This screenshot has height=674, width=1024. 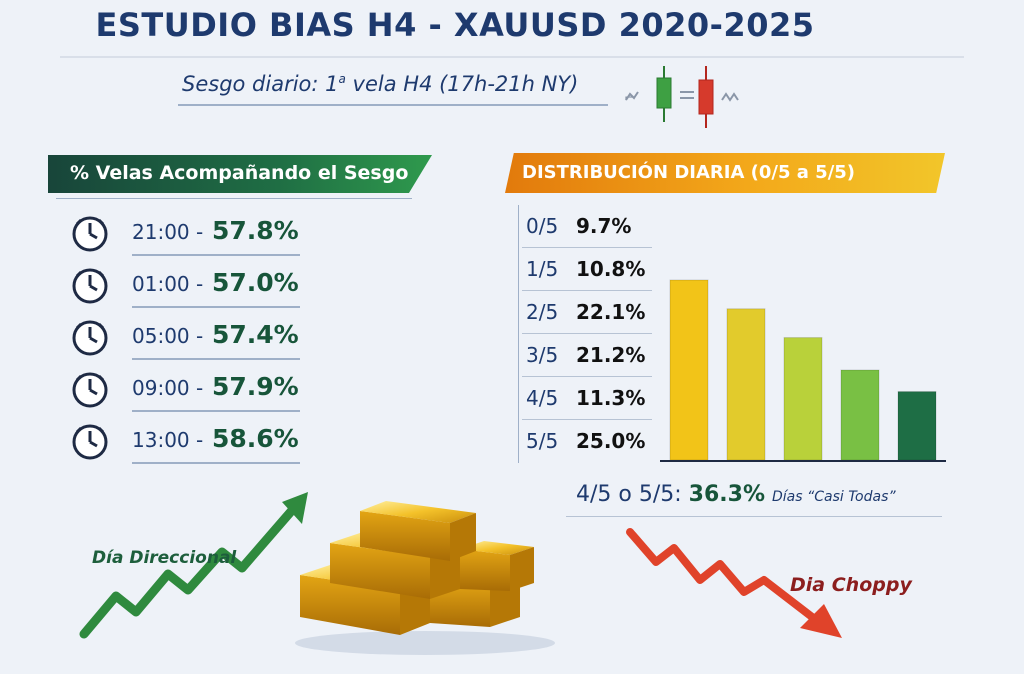 I want to click on subtitle-underline, so click(x=393, y=105).